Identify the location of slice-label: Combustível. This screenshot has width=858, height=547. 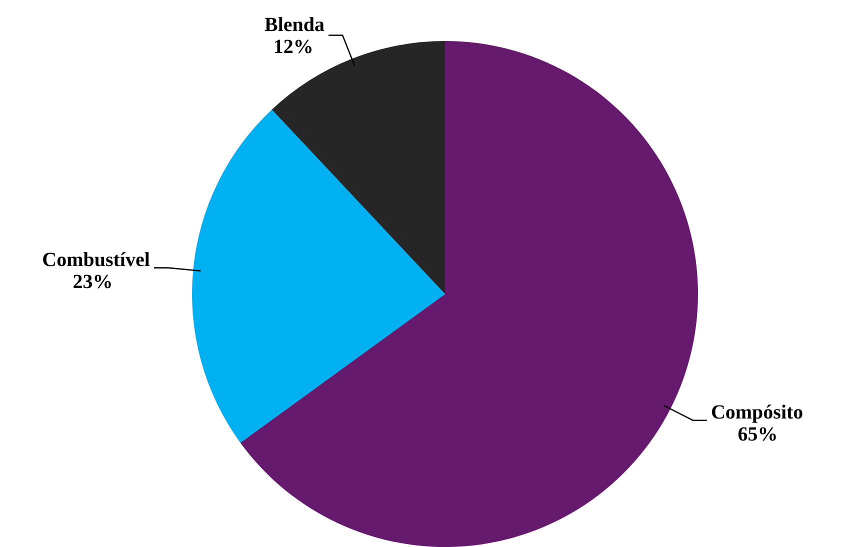
(96, 259).